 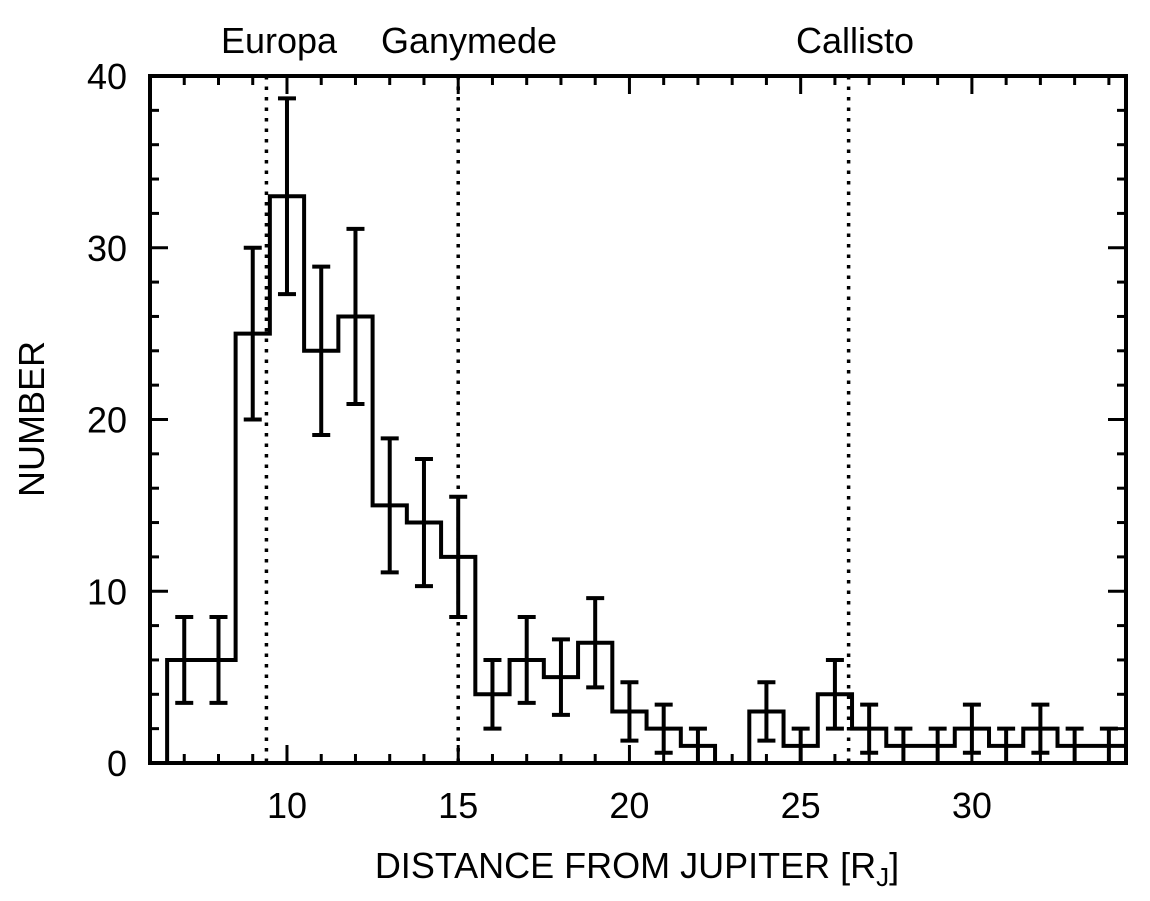 I want to click on y-tick-label: 0, so click(x=117, y=763).